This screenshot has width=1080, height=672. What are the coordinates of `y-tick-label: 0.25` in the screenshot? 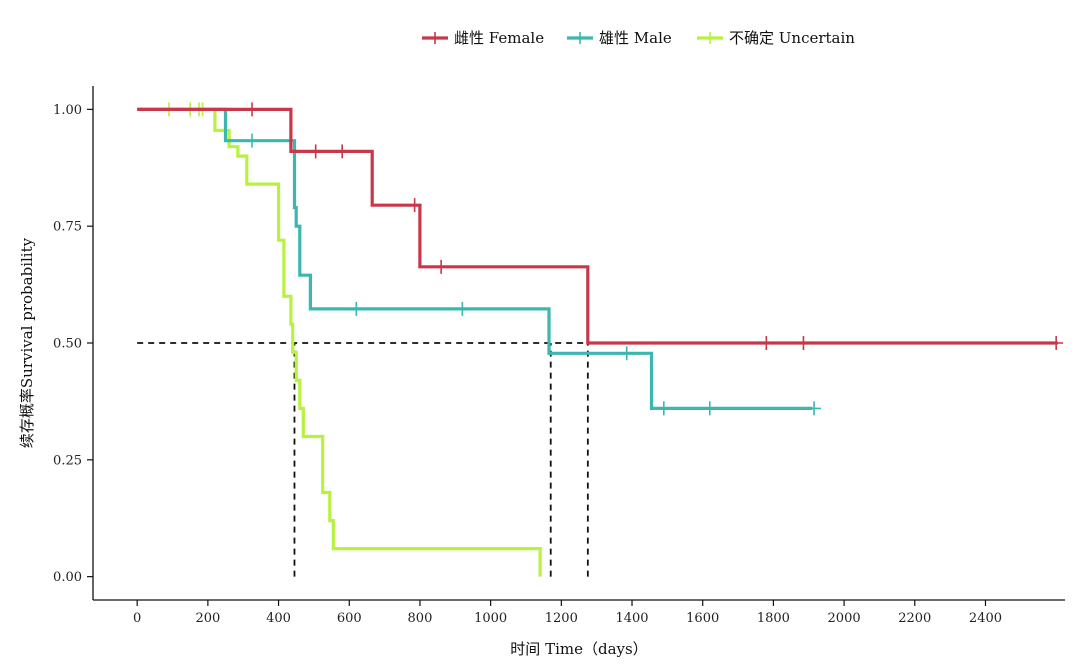 It's located at (67, 460).